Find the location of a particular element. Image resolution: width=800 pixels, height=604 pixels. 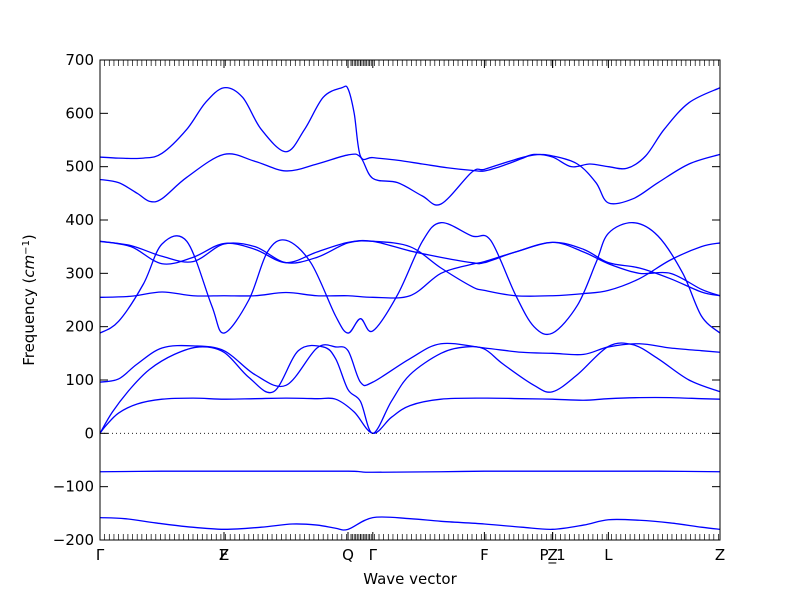

y-tick-label: −100 is located at coordinates (73, 487).